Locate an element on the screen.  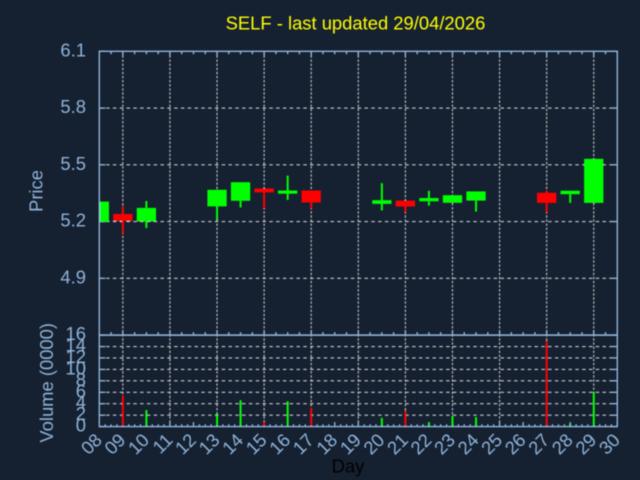
svg-text: 5.2 is located at coordinates (73, 220).